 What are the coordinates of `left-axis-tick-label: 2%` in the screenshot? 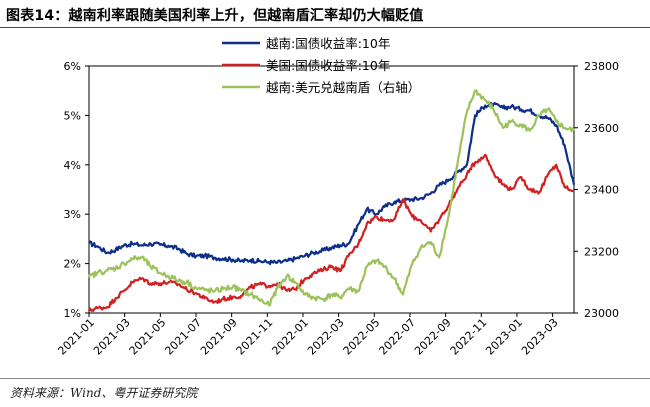 It's located at (72, 264).